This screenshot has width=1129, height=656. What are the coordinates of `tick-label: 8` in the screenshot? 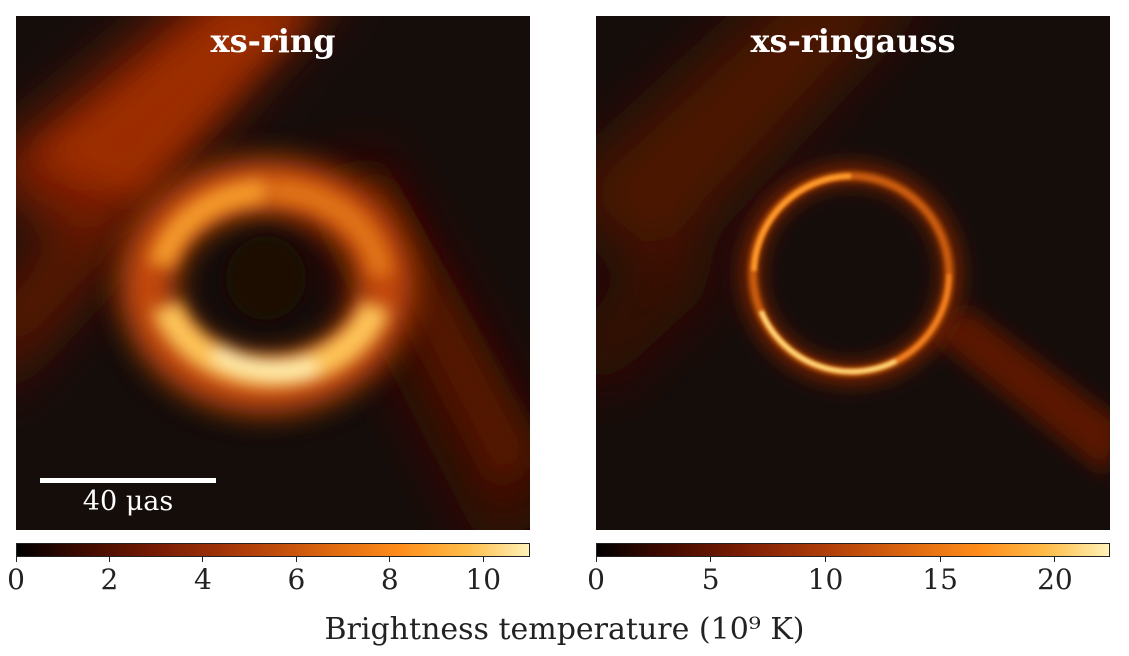 It's located at (389, 579).